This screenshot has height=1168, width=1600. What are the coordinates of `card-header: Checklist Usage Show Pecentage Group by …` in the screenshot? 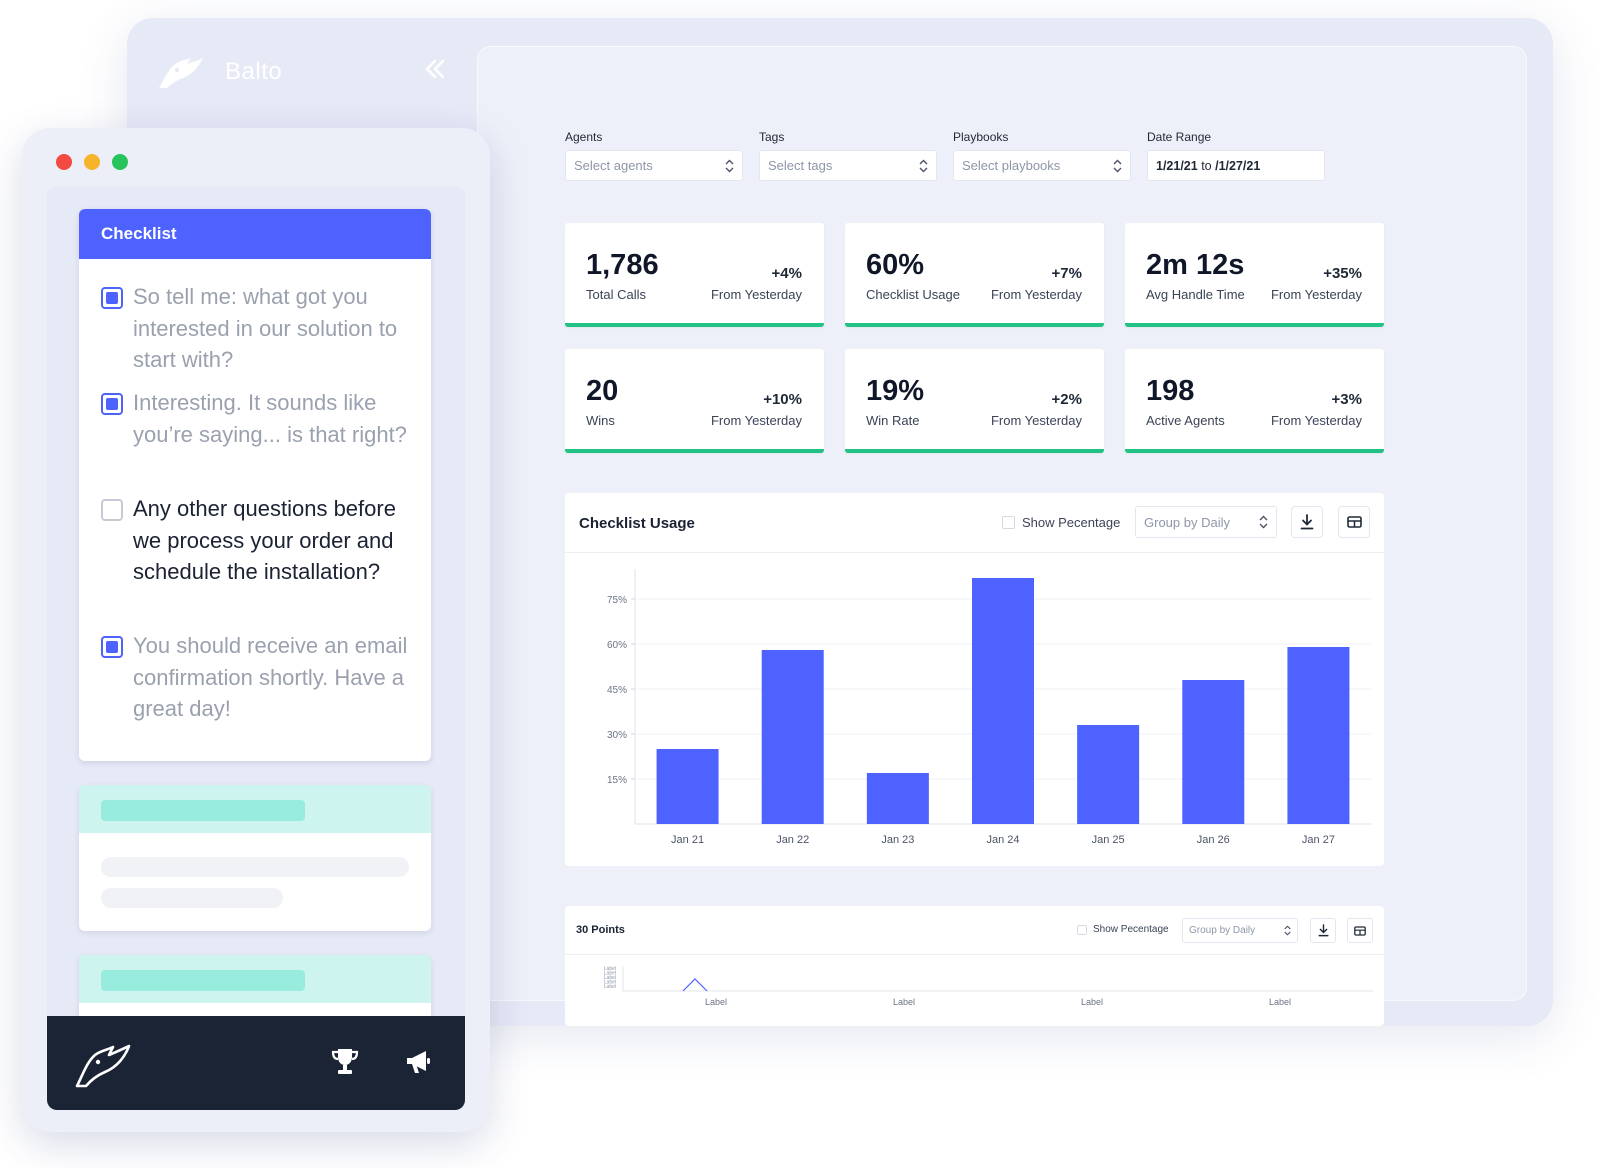 It's located at (974, 523).